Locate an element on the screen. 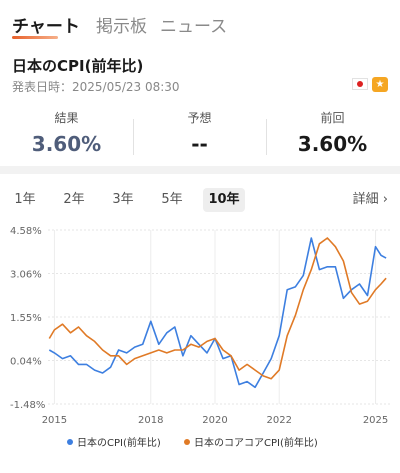 This screenshot has width=400, height=473. range-10y: 10年 is located at coordinates (224, 200).